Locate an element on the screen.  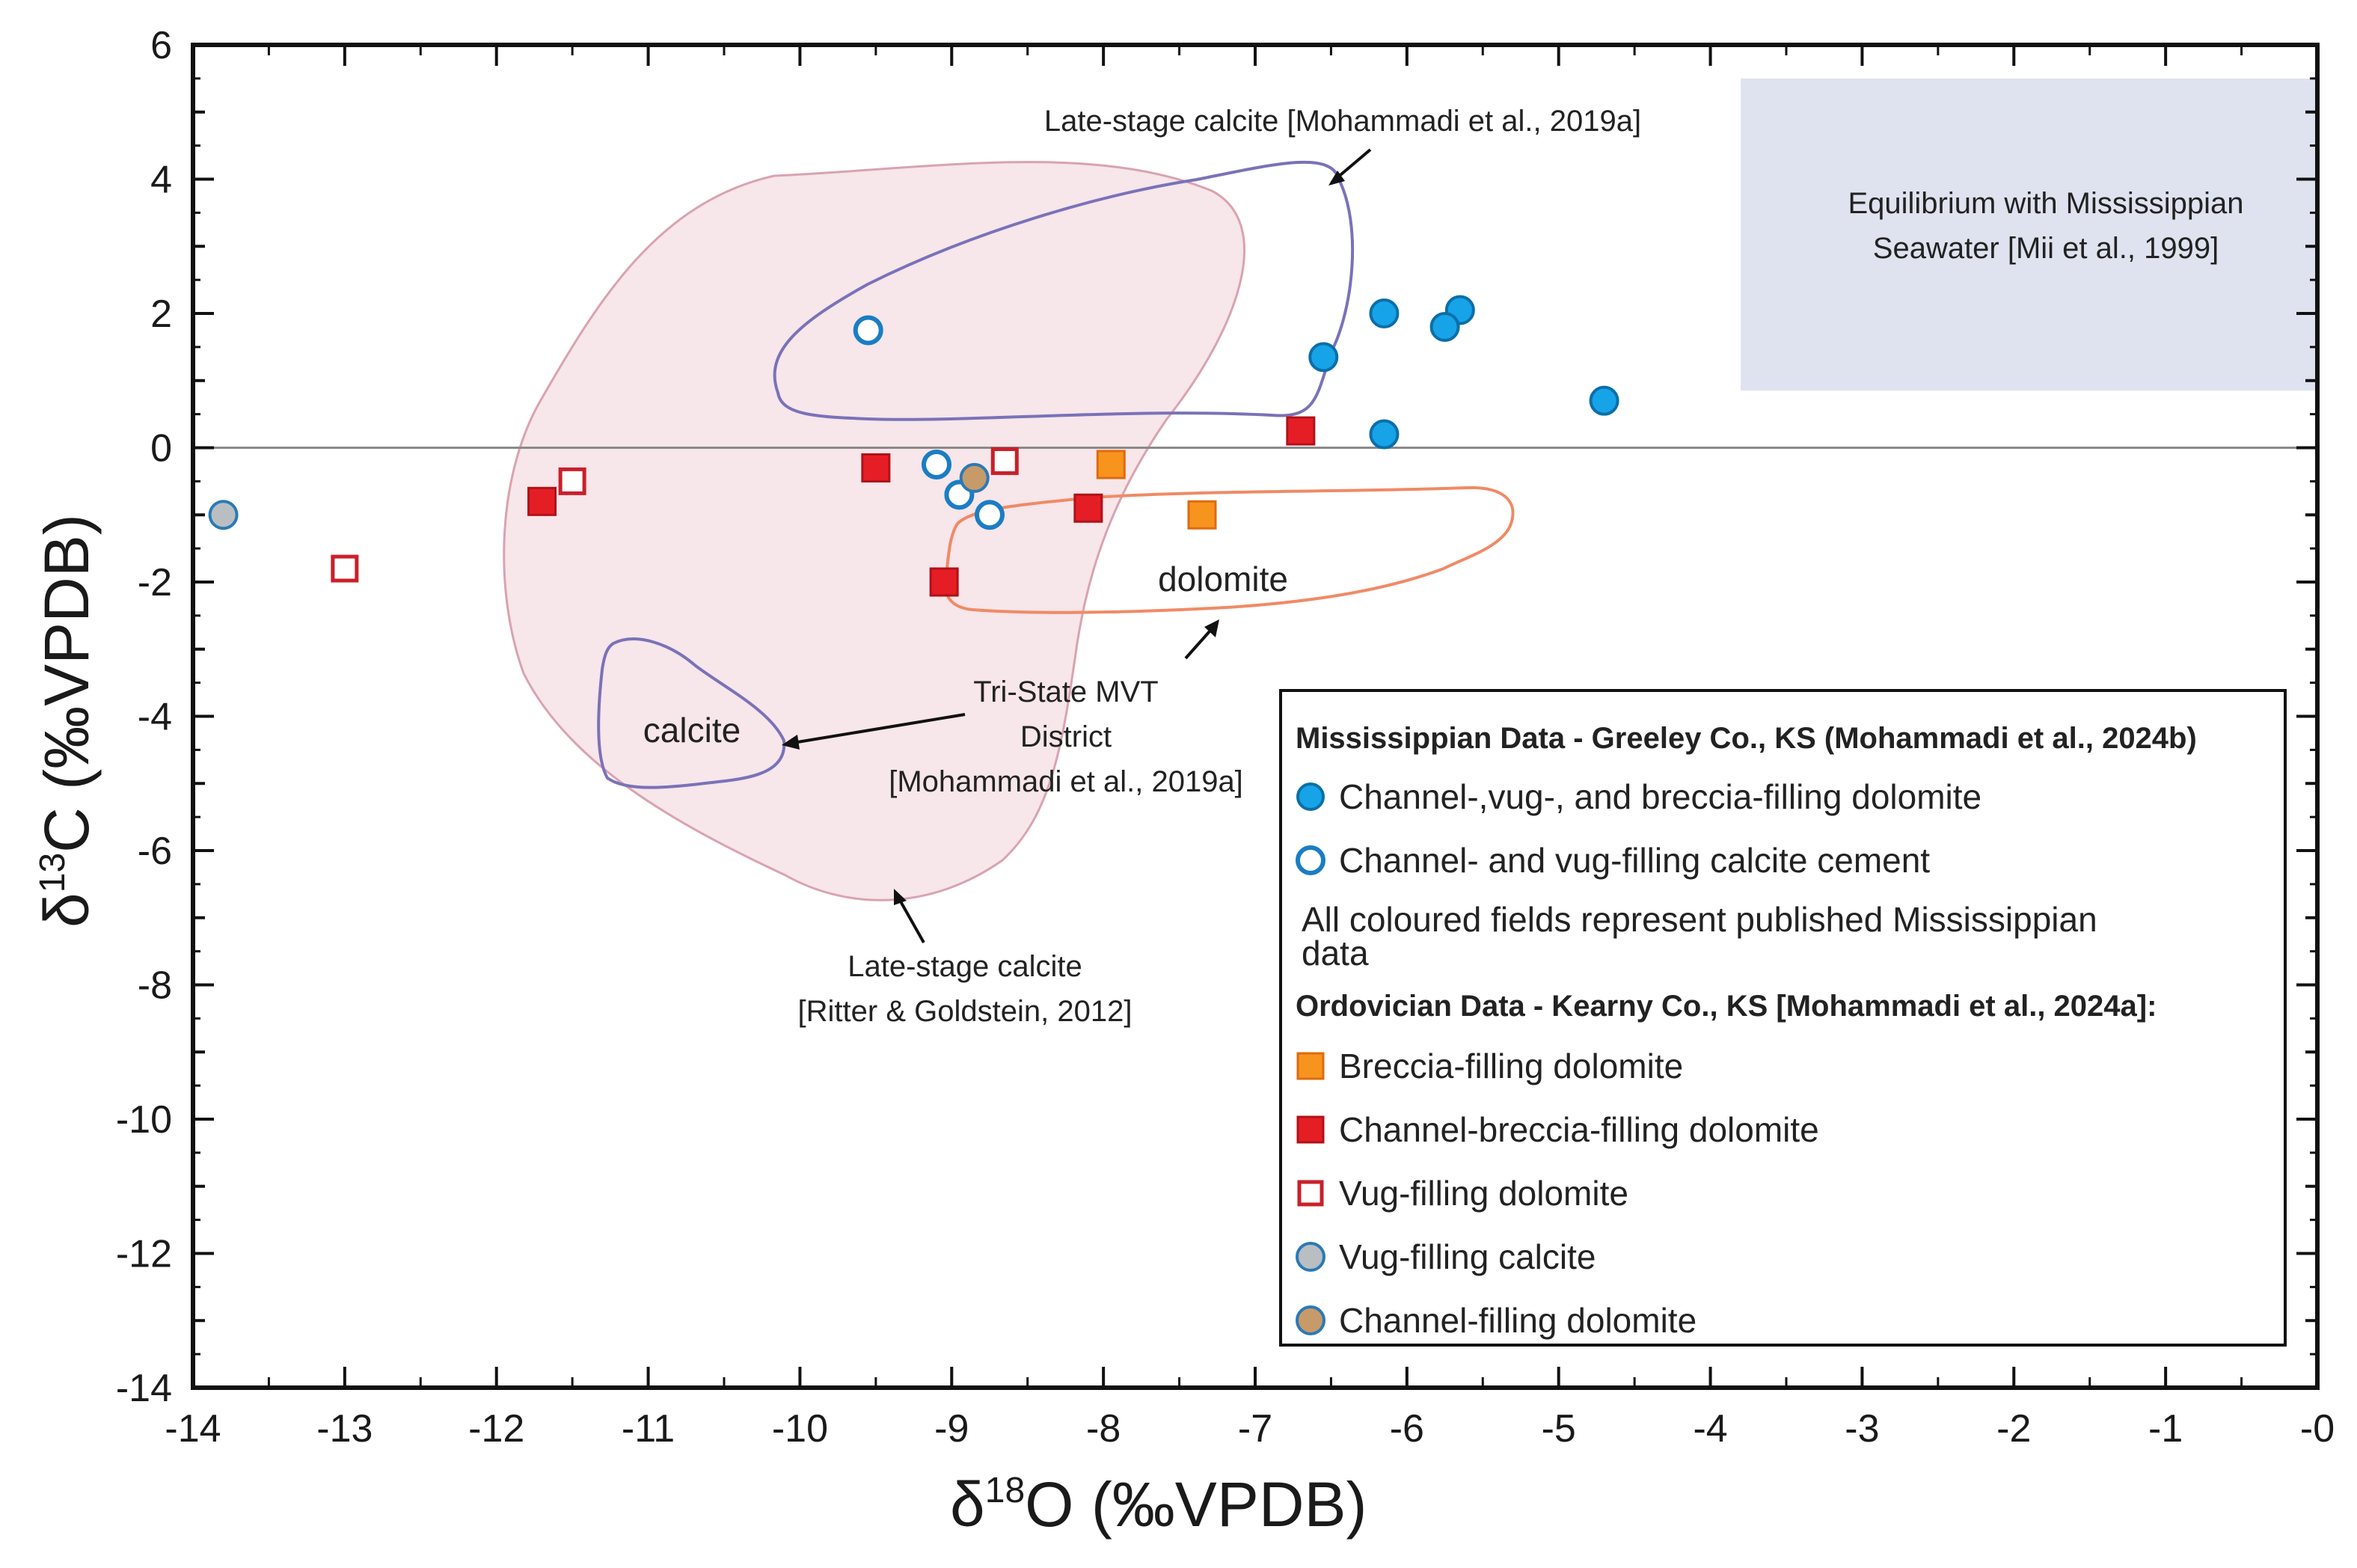
ritter-label-line1: Late-stage calcite is located at coordinates (965, 966).